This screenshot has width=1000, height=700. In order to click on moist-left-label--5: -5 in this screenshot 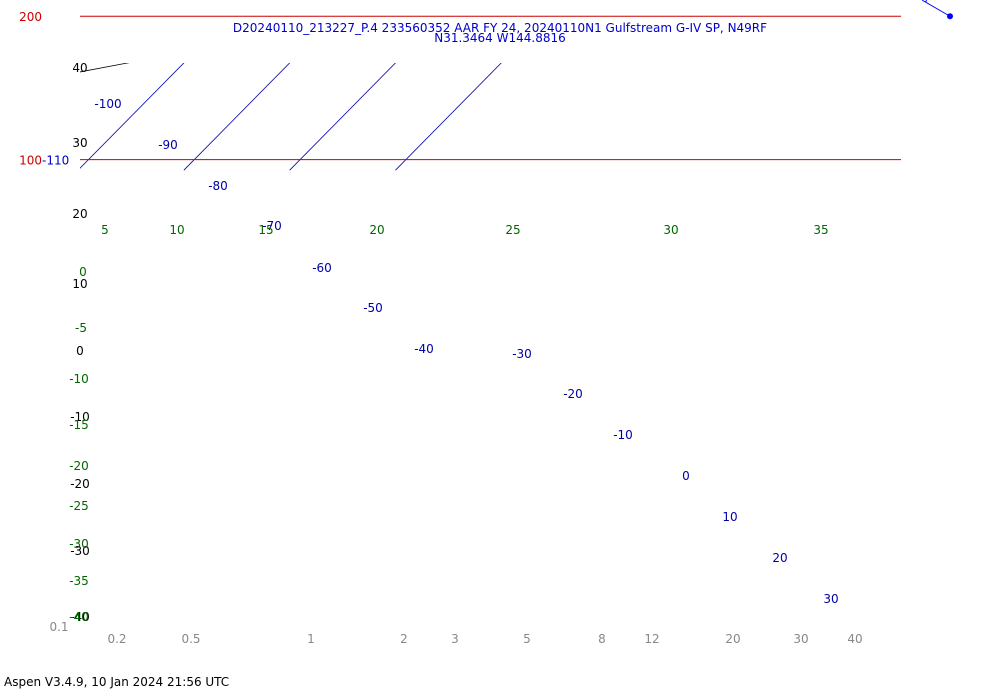, I will do `click(81, 328)`.